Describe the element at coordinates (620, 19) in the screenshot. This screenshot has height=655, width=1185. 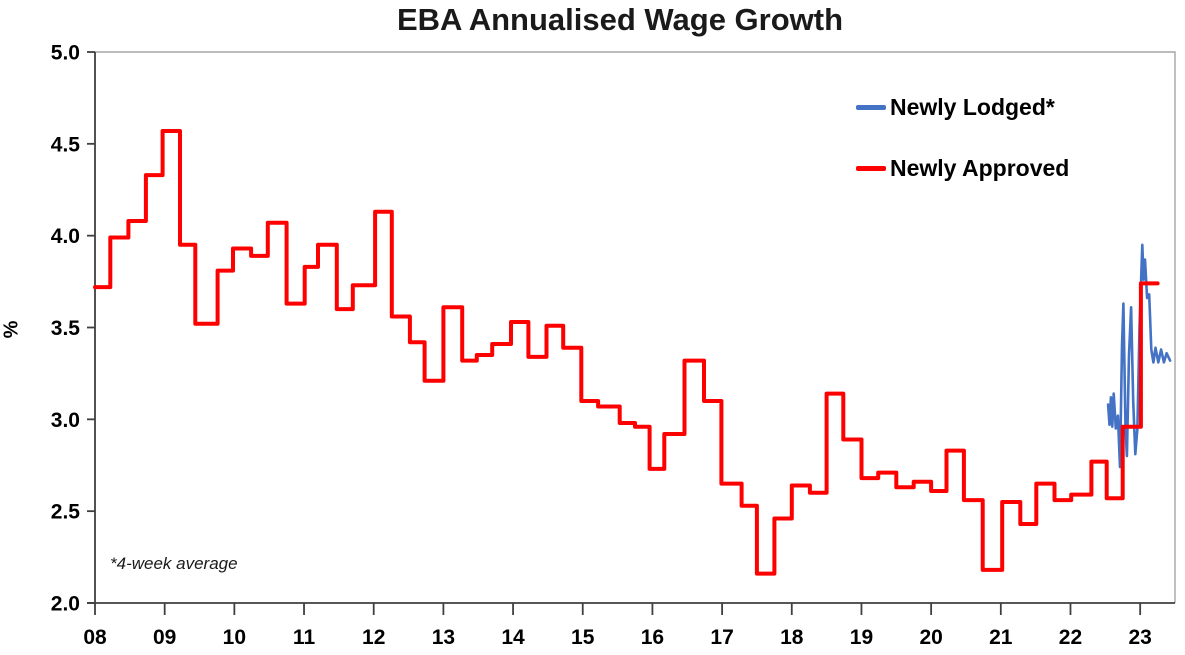
I see `chart-title: EBA Annualised Wage Growth` at that location.